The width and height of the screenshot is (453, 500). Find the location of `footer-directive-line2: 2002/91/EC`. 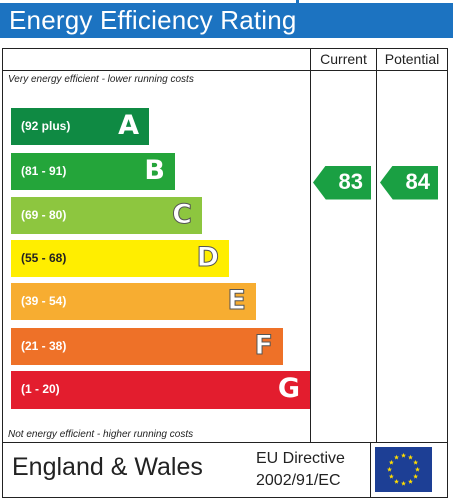

footer-directive-line2: 2002/91/EC is located at coordinates (298, 480).